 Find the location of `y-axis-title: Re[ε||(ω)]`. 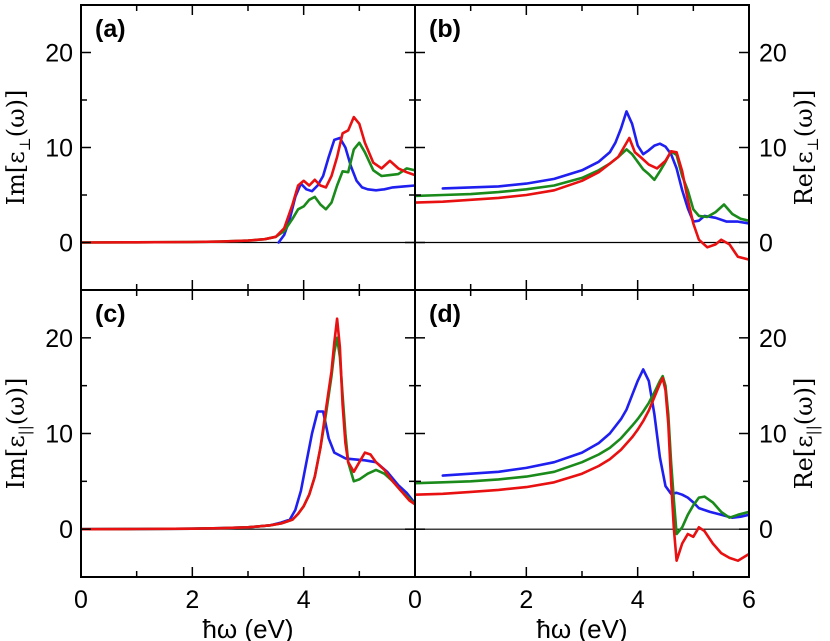

y-axis-title: Re[ε||(ω)] is located at coordinates (806, 434).